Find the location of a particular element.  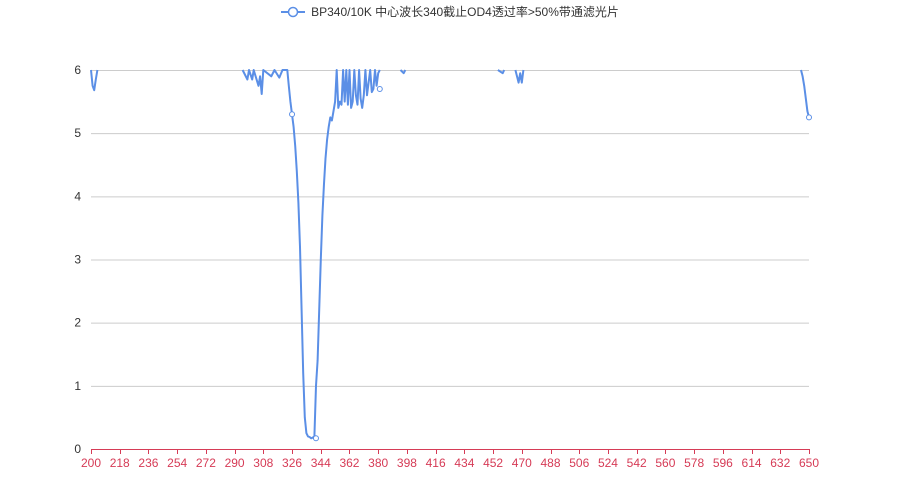

x-tick-label: 506 is located at coordinates (579, 463).